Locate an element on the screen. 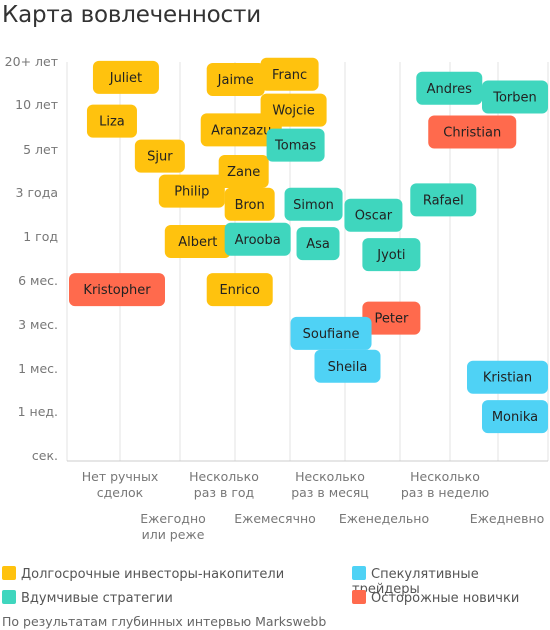 This screenshot has width=550, height=630. data-point-tomas: Tomas is located at coordinates (295, 145).